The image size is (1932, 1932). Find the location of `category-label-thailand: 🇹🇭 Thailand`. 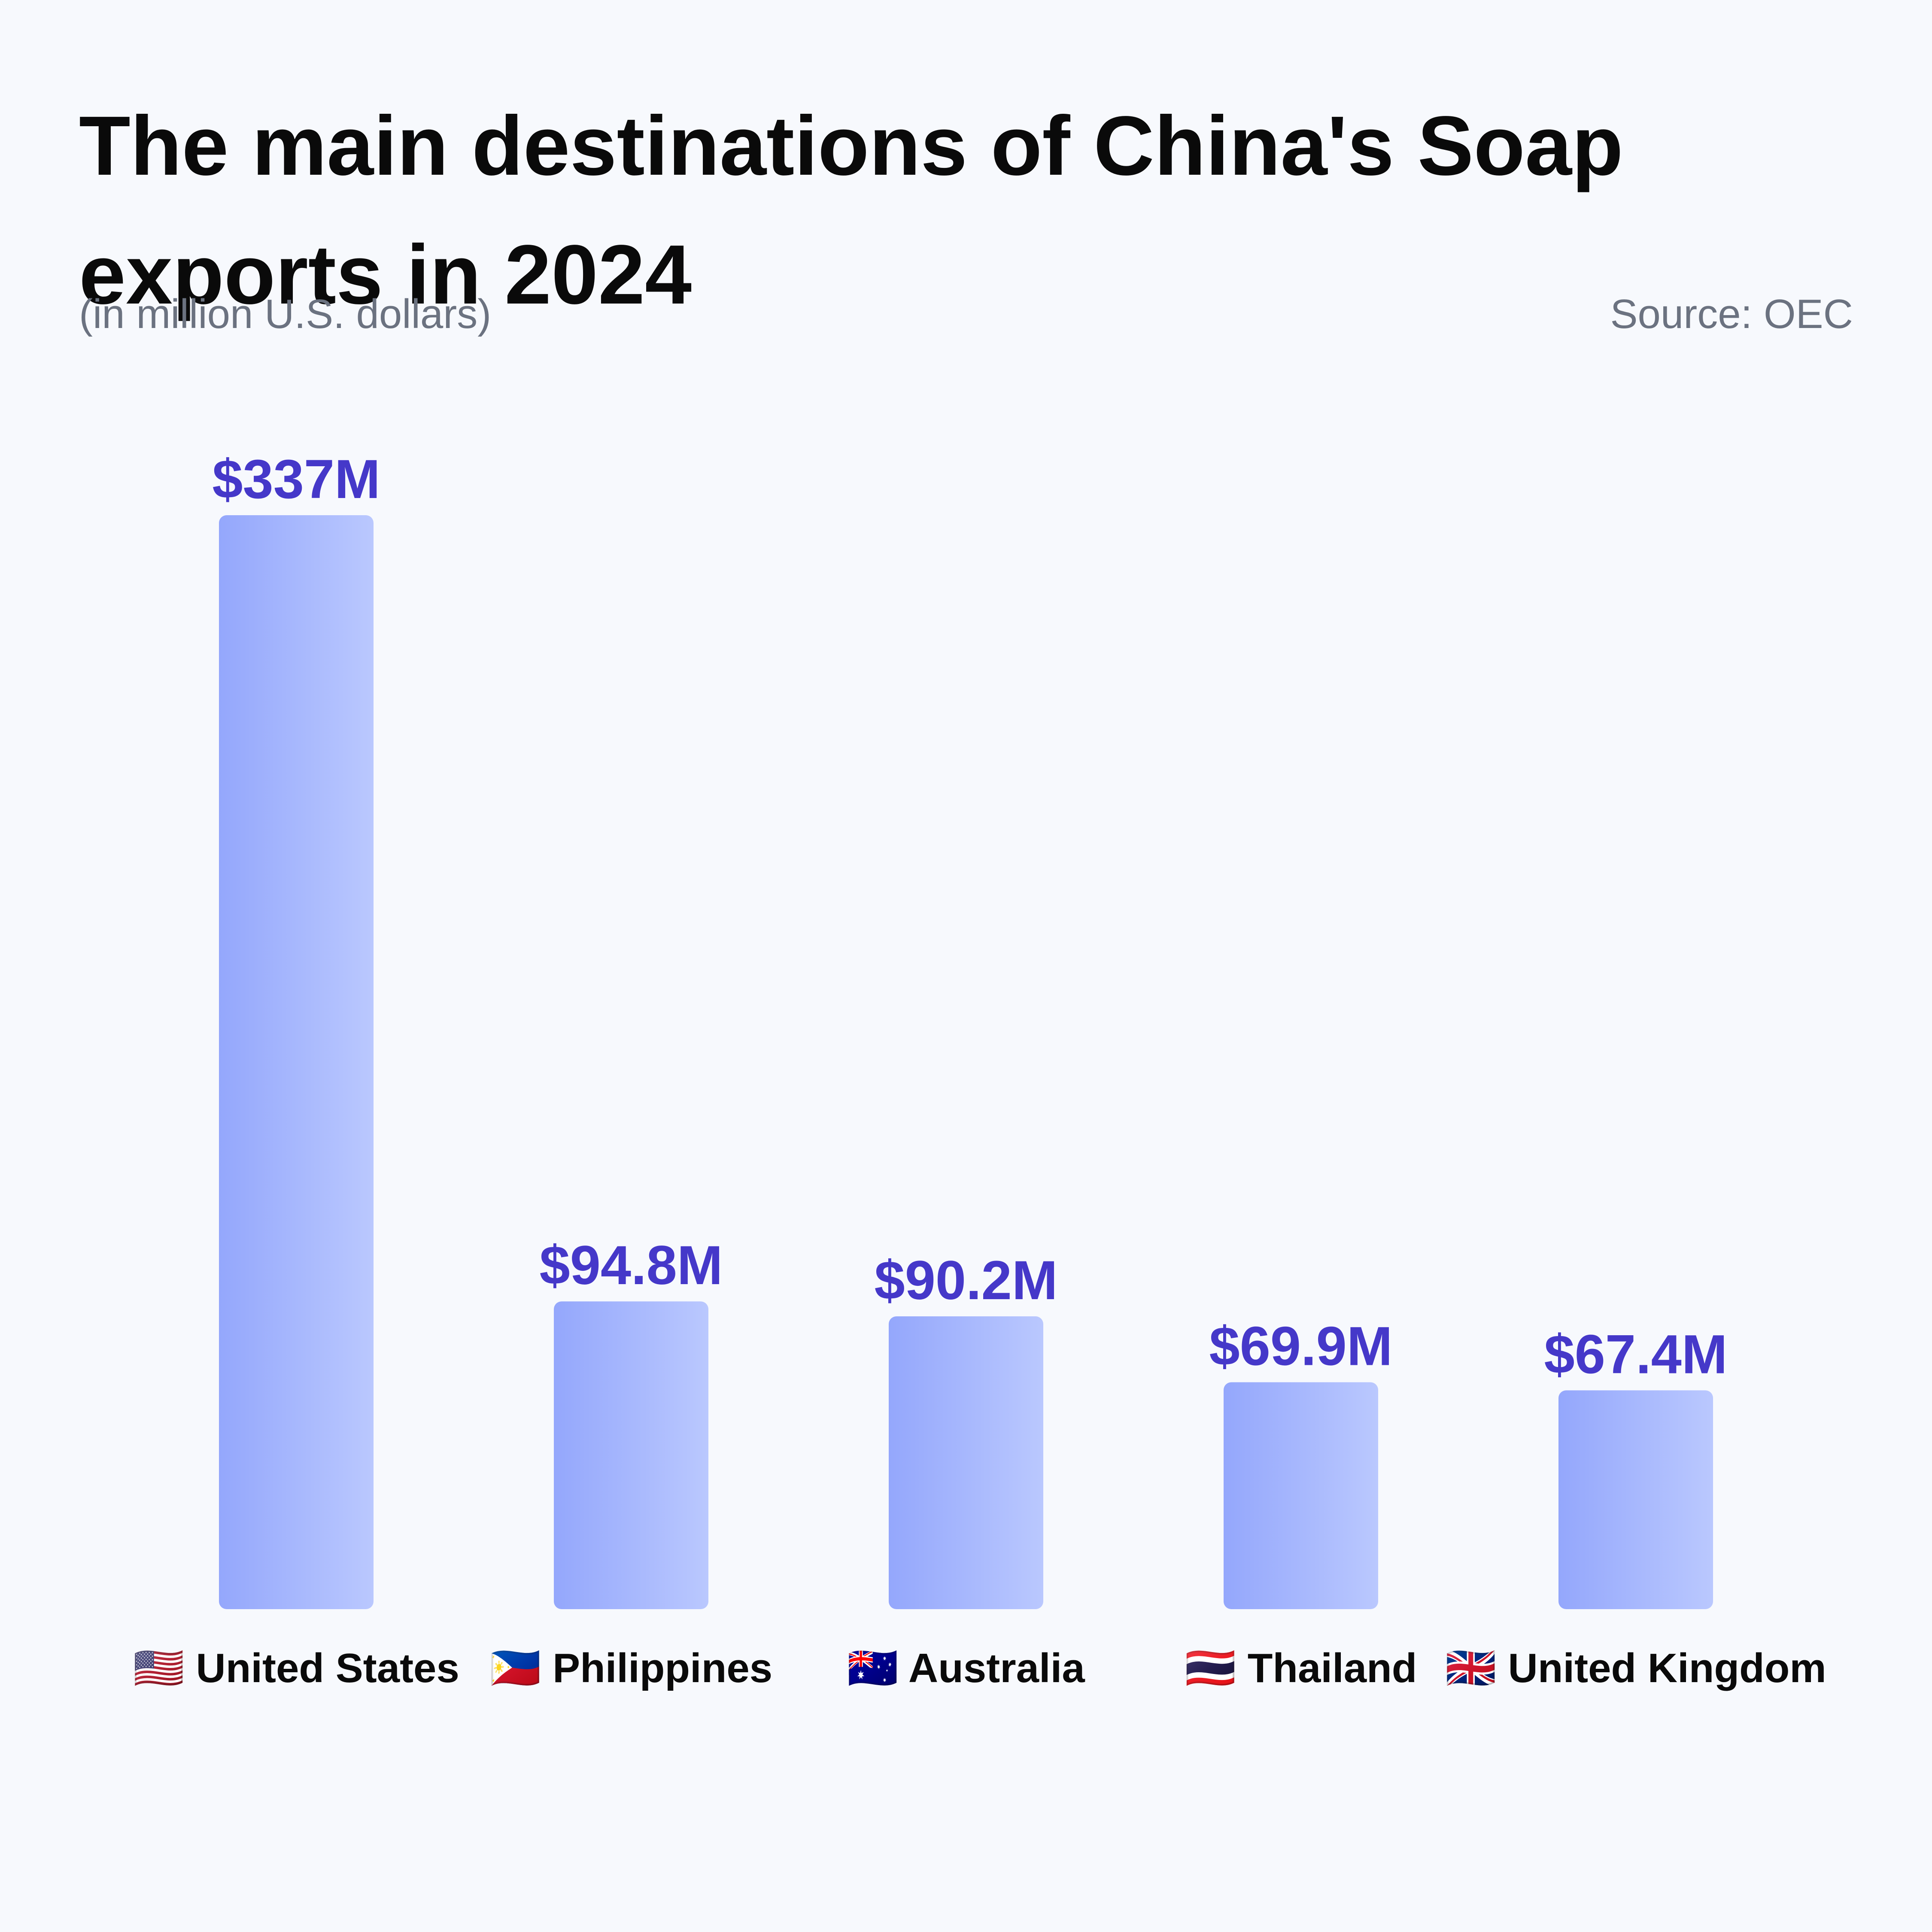

category-label-thailand: 🇹🇭 Thailand is located at coordinates (1301, 1668).